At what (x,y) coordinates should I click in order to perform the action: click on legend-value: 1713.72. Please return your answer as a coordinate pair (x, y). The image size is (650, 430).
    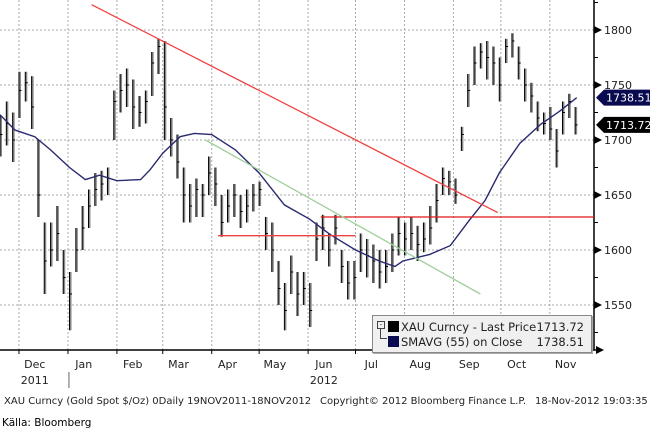
    Looking at the image, I should click on (560, 326).